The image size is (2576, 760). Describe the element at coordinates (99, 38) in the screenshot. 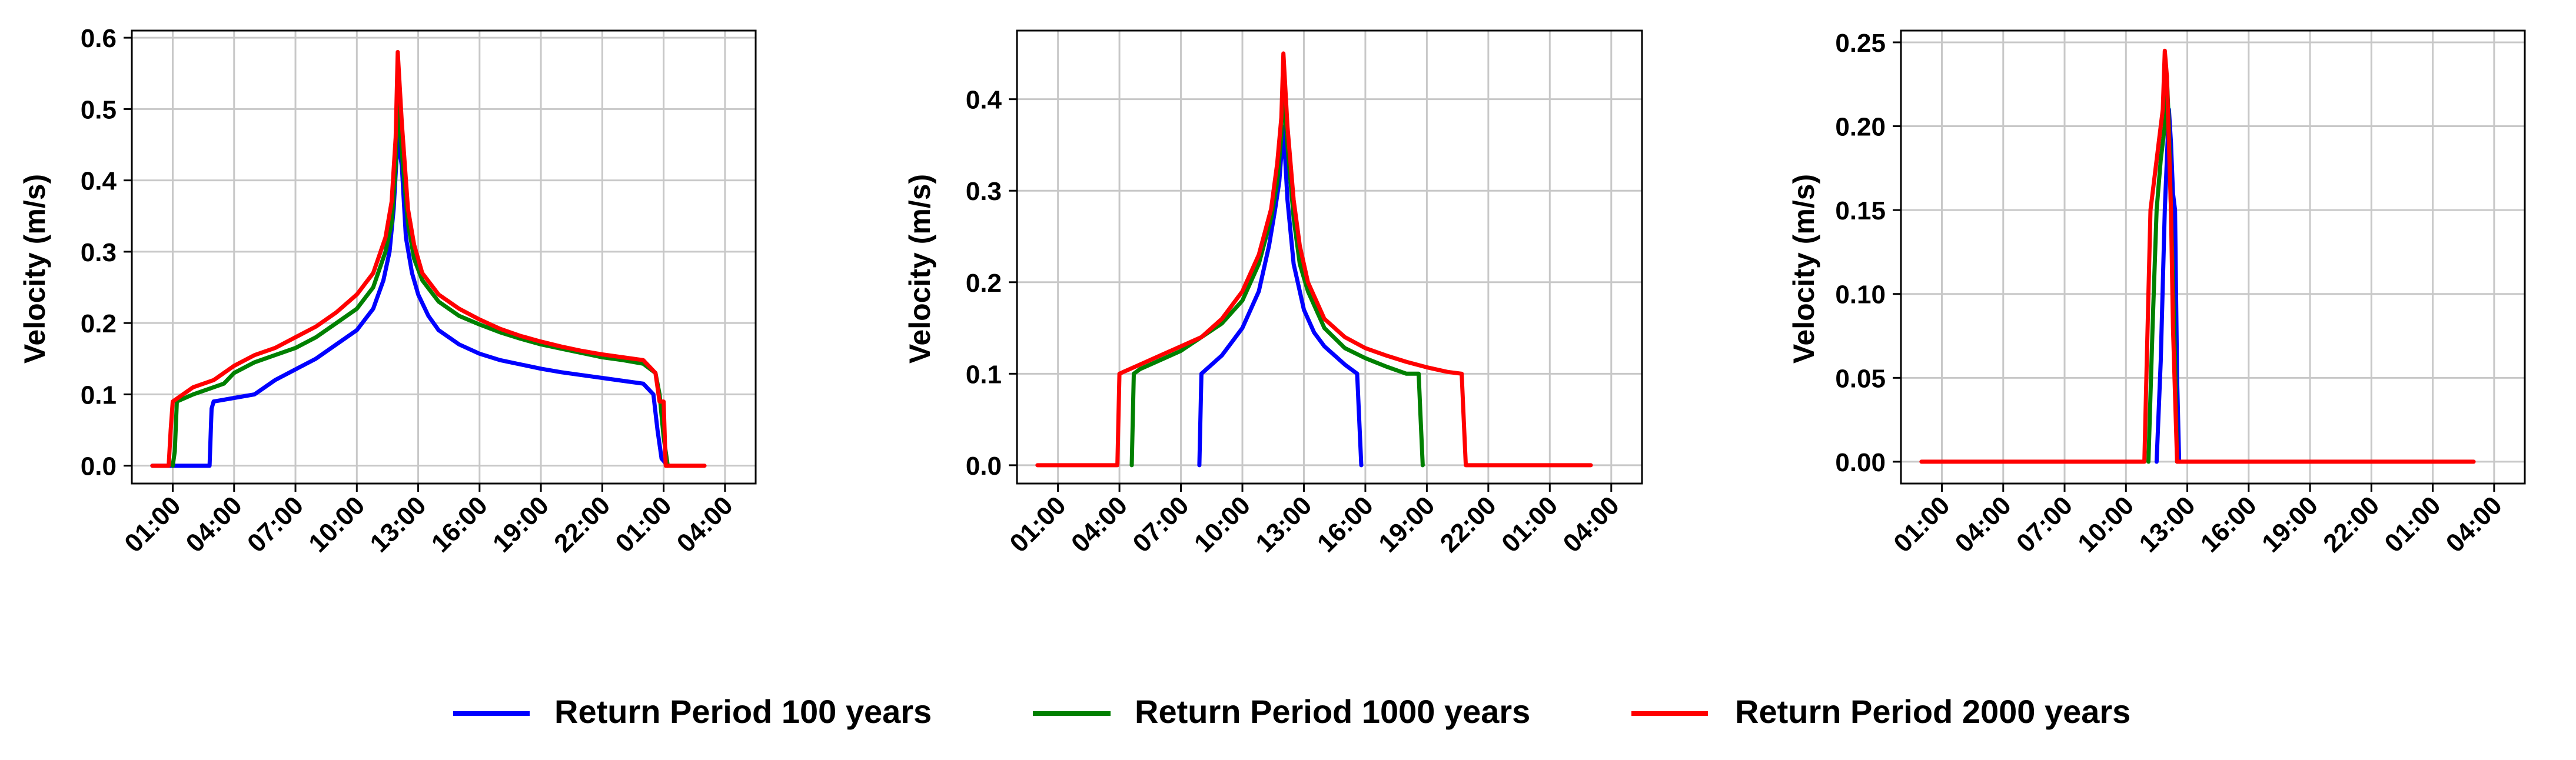

I see `y-tick-label: 0.6` at that location.